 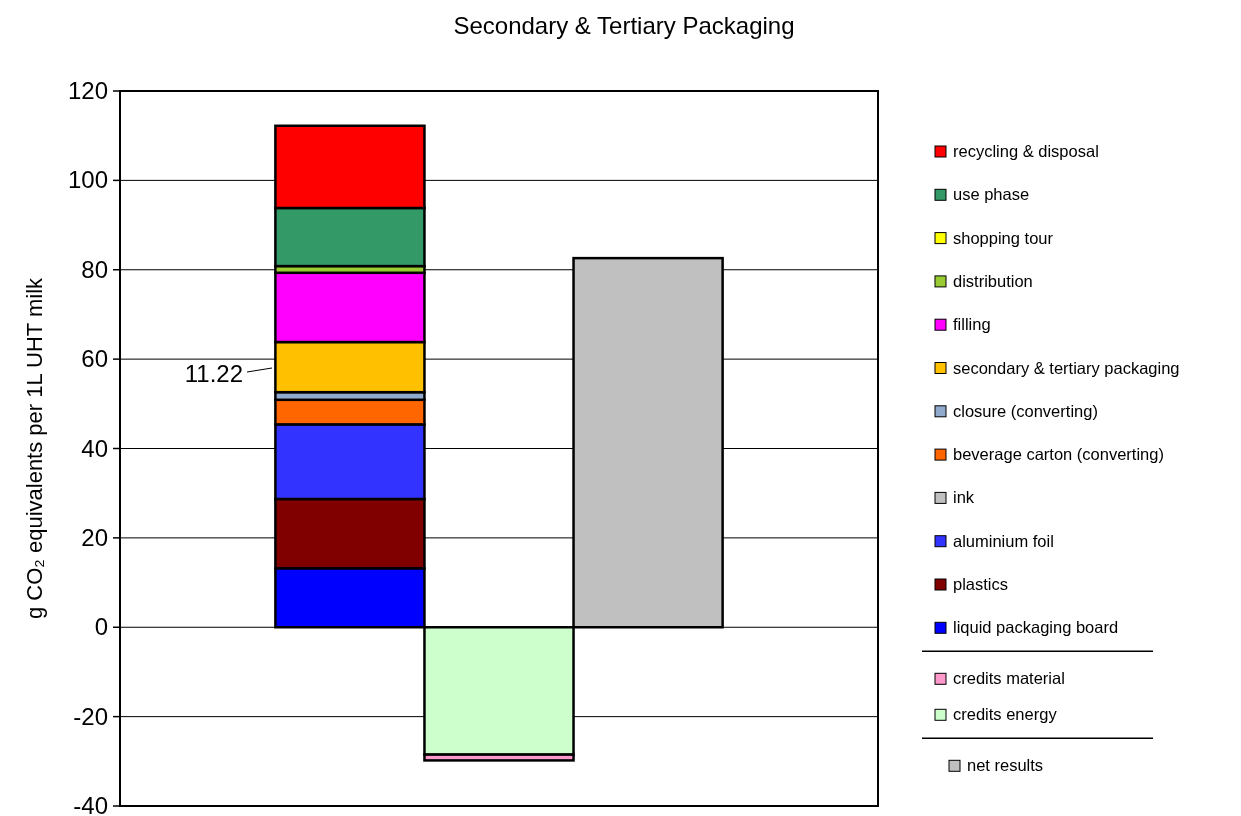 I want to click on y-tick-label: 100, so click(x=87, y=180).